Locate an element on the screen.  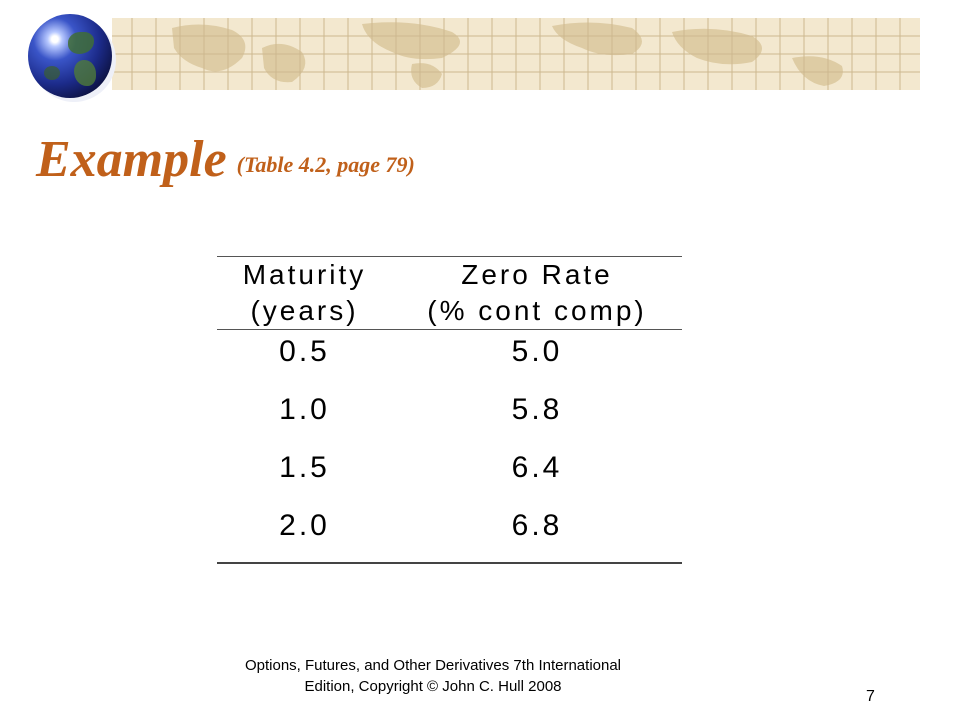
header-banner is located at coordinates (516, 54).